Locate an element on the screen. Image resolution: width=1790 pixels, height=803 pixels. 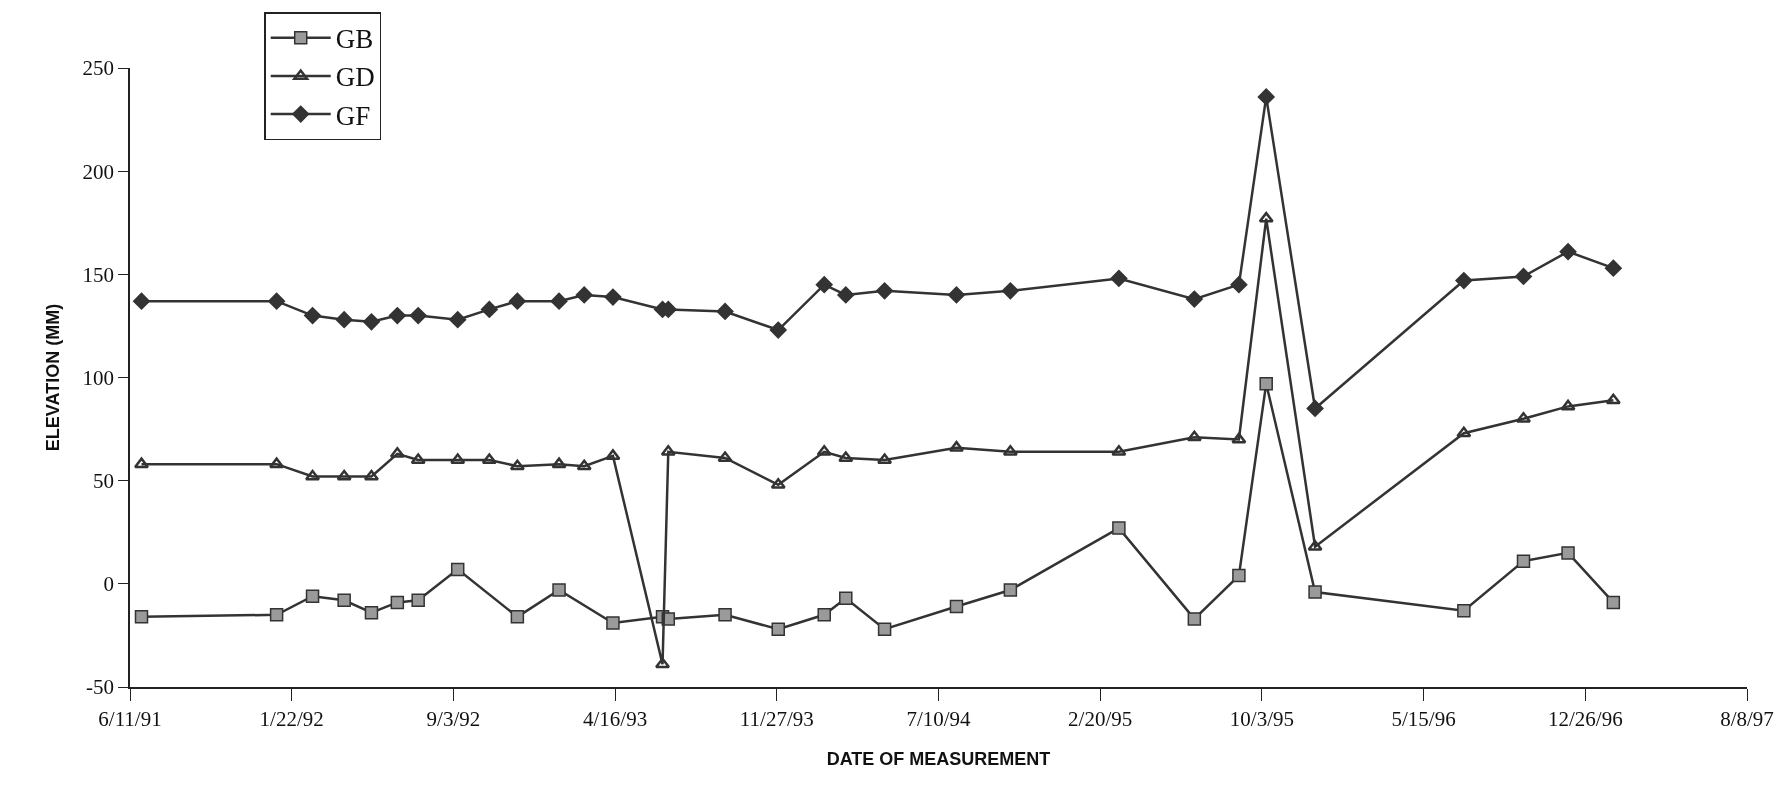
y-tick-label: 150 is located at coordinates (98, 274).